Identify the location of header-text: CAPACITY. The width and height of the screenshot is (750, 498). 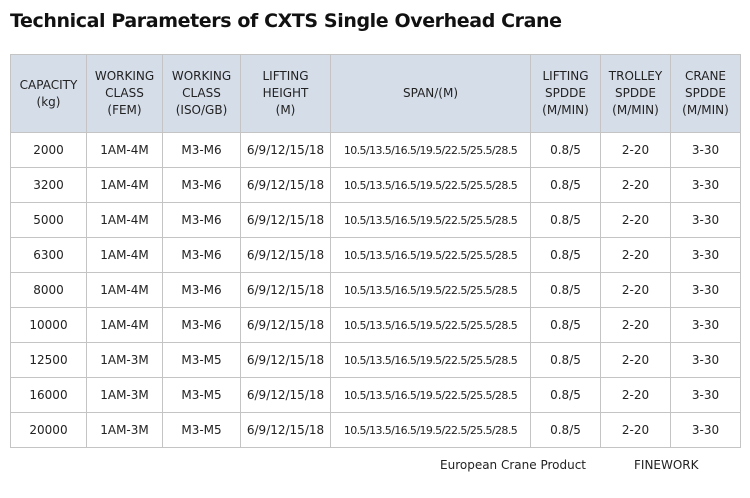
(48, 84).